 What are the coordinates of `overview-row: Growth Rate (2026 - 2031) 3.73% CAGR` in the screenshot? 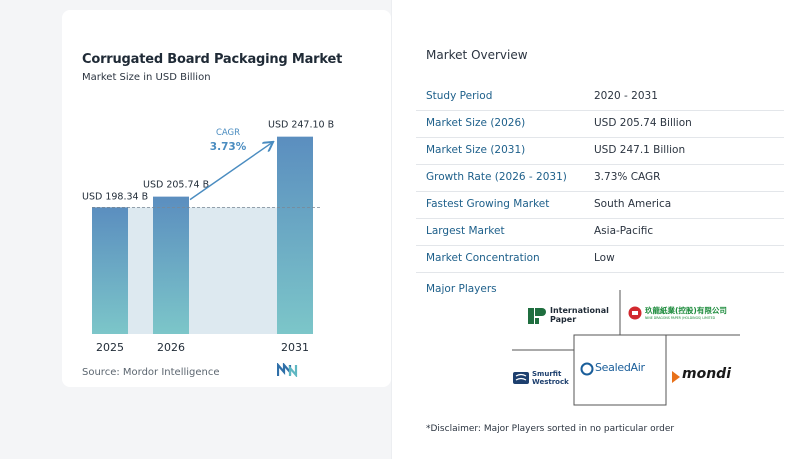 It's located at (600, 178).